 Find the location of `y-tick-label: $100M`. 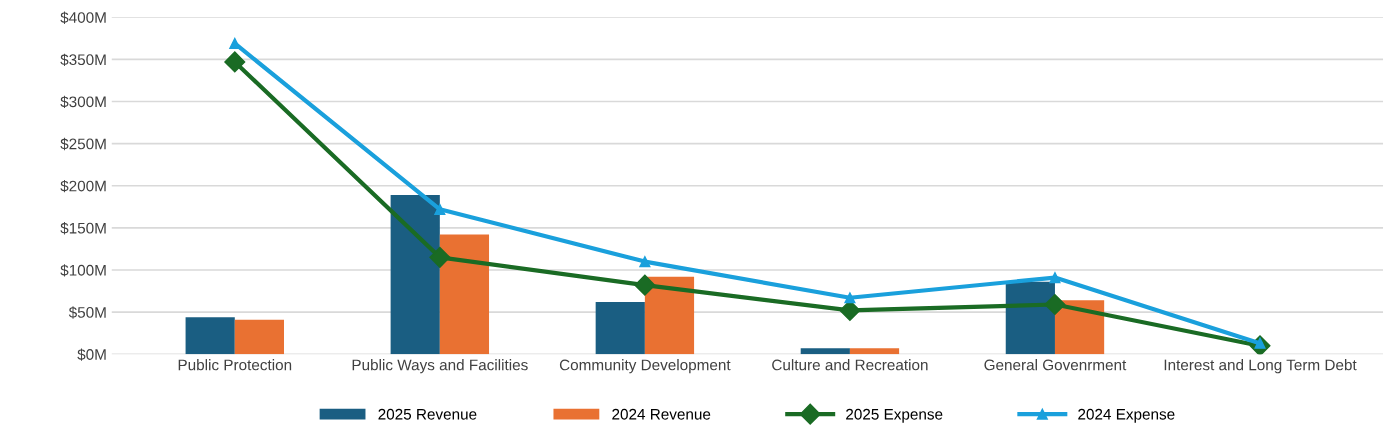

y-tick-label: $100M is located at coordinates (83, 270).